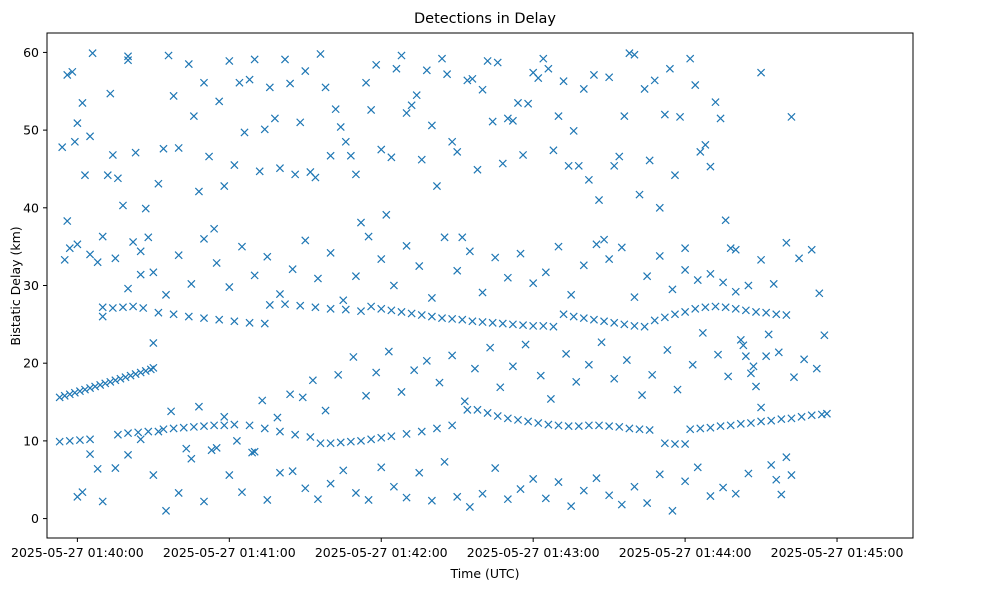 The width and height of the screenshot is (989, 590). What do you see at coordinates (485, 19) in the screenshot?
I see `chart-title: Detections in Delay` at bounding box center [485, 19].